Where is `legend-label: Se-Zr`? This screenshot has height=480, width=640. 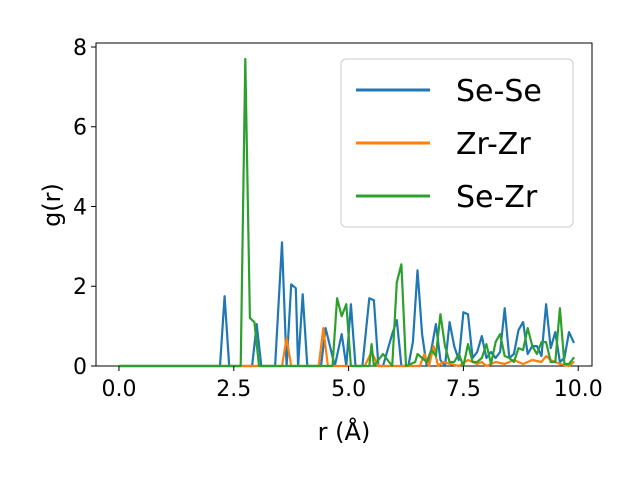 legend-label: Se-Zr is located at coordinates (497, 197).